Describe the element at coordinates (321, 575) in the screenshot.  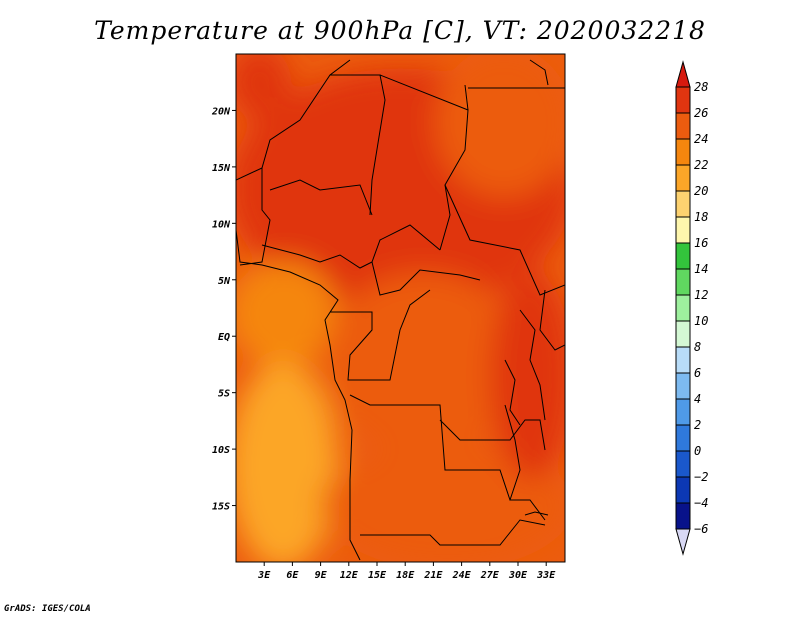
I see `x-tick-label: 9E` at that location.